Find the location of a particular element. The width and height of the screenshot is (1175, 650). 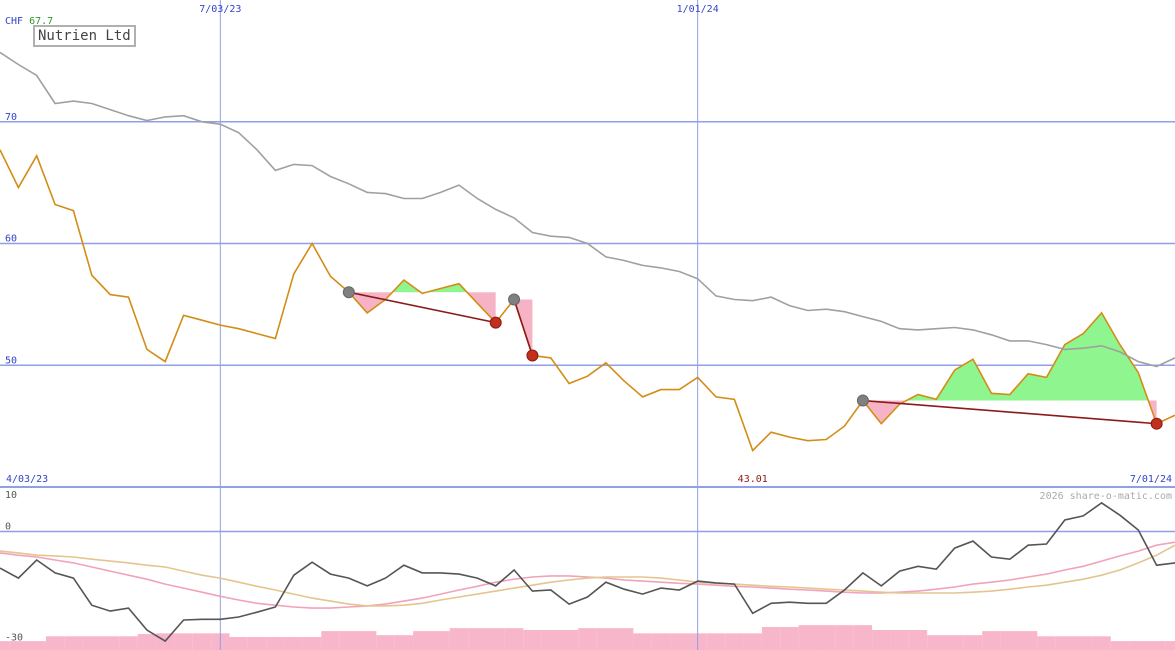

y-tick-label: 10 is located at coordinates (11, 495).